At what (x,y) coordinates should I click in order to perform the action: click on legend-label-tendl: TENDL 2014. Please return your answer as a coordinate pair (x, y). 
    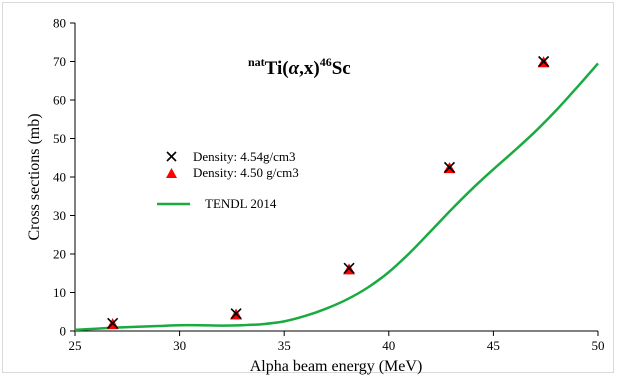
    Looking at the image, I should click on (241, 203).